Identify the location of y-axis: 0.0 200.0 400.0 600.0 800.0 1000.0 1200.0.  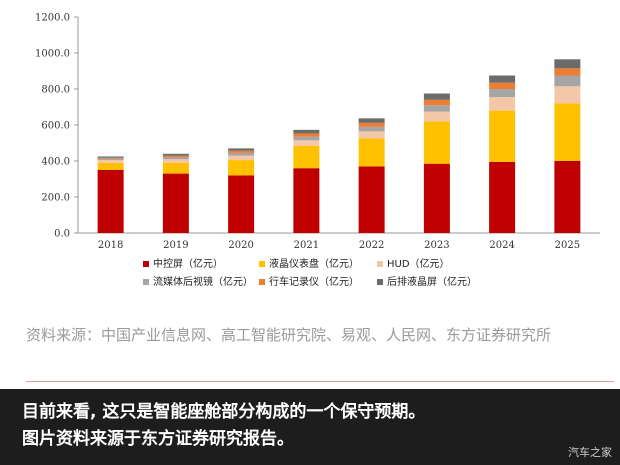
(57, 126).